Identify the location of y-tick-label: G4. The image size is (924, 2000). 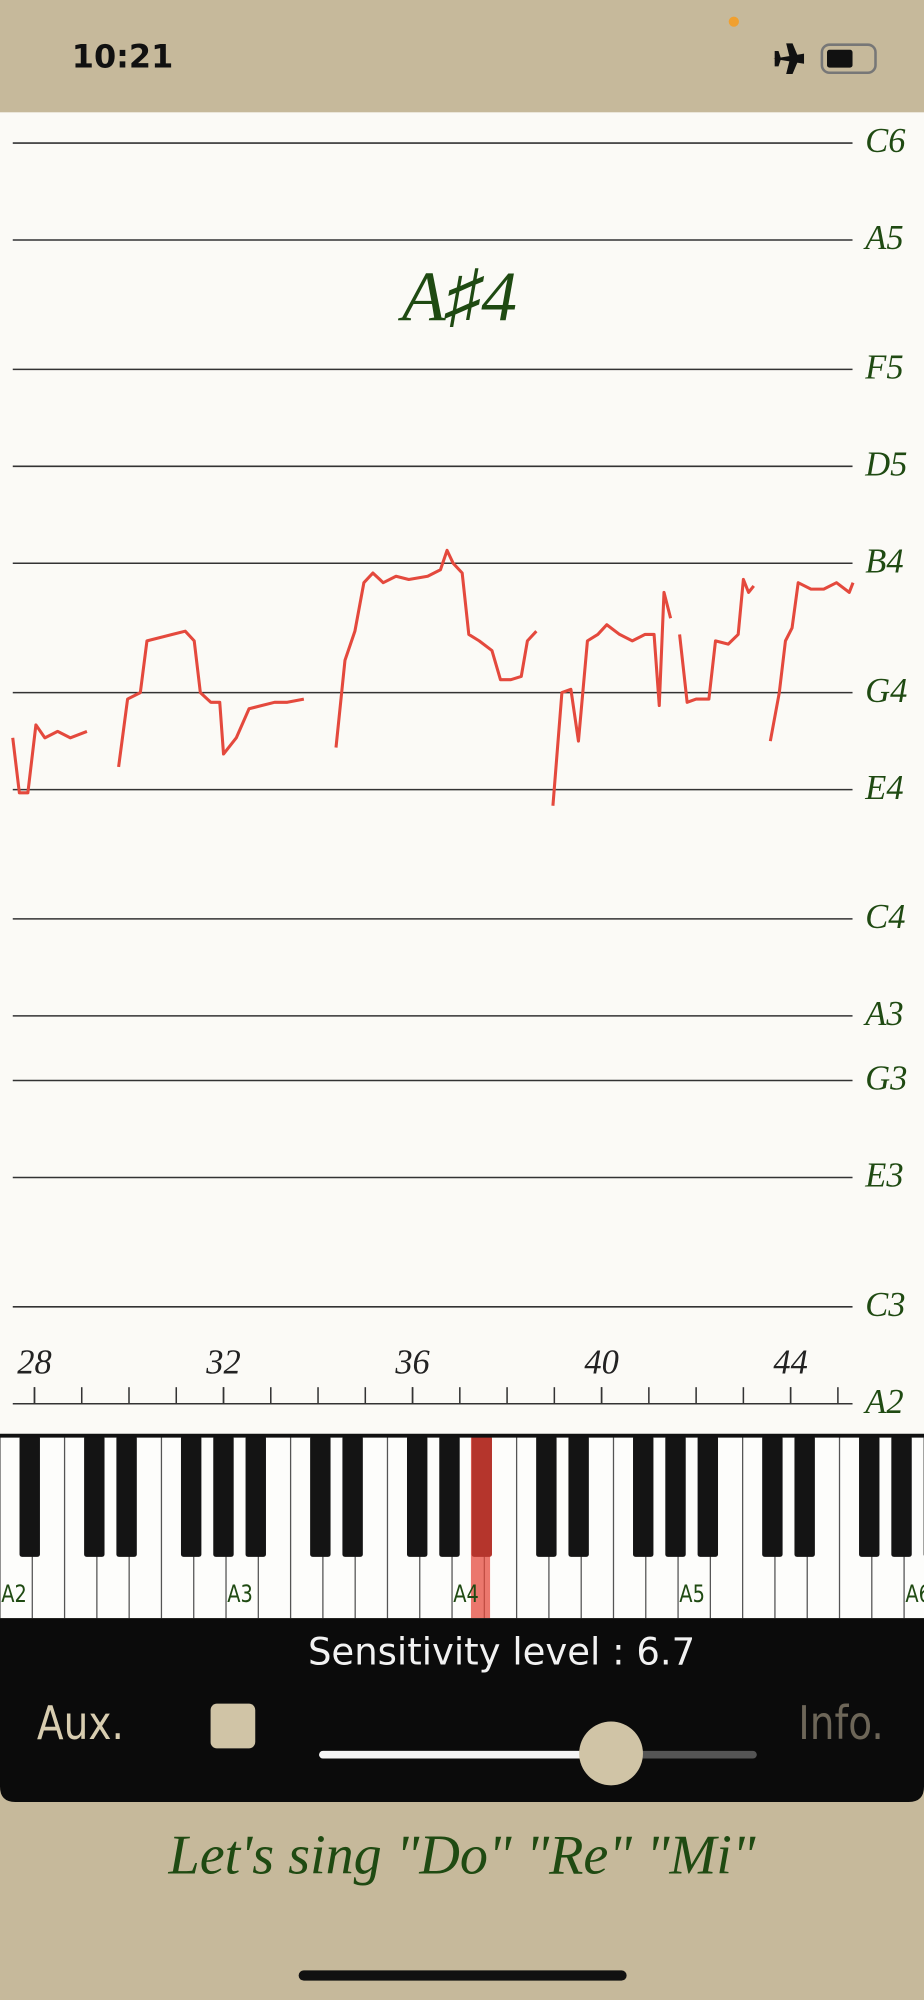
(886, 691).